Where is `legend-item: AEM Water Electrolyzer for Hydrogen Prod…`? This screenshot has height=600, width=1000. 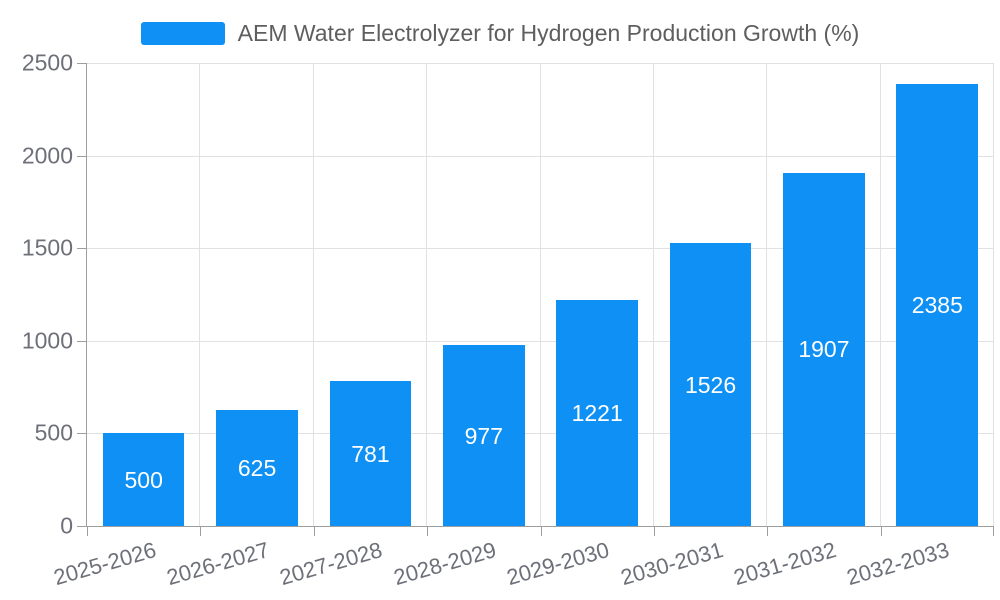 legend-item: AEM Water Electrolyzer for Hydrogen Prod… is located at coordinates (500, 33).